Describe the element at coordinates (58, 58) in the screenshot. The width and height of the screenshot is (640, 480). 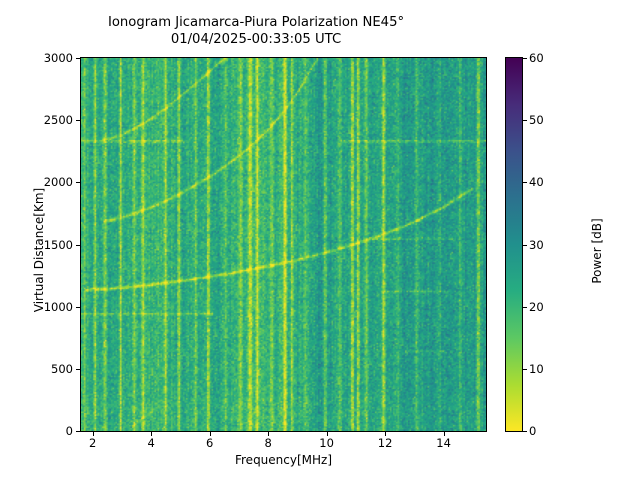
I see `y-axis-tick-label: 3000` at that location.